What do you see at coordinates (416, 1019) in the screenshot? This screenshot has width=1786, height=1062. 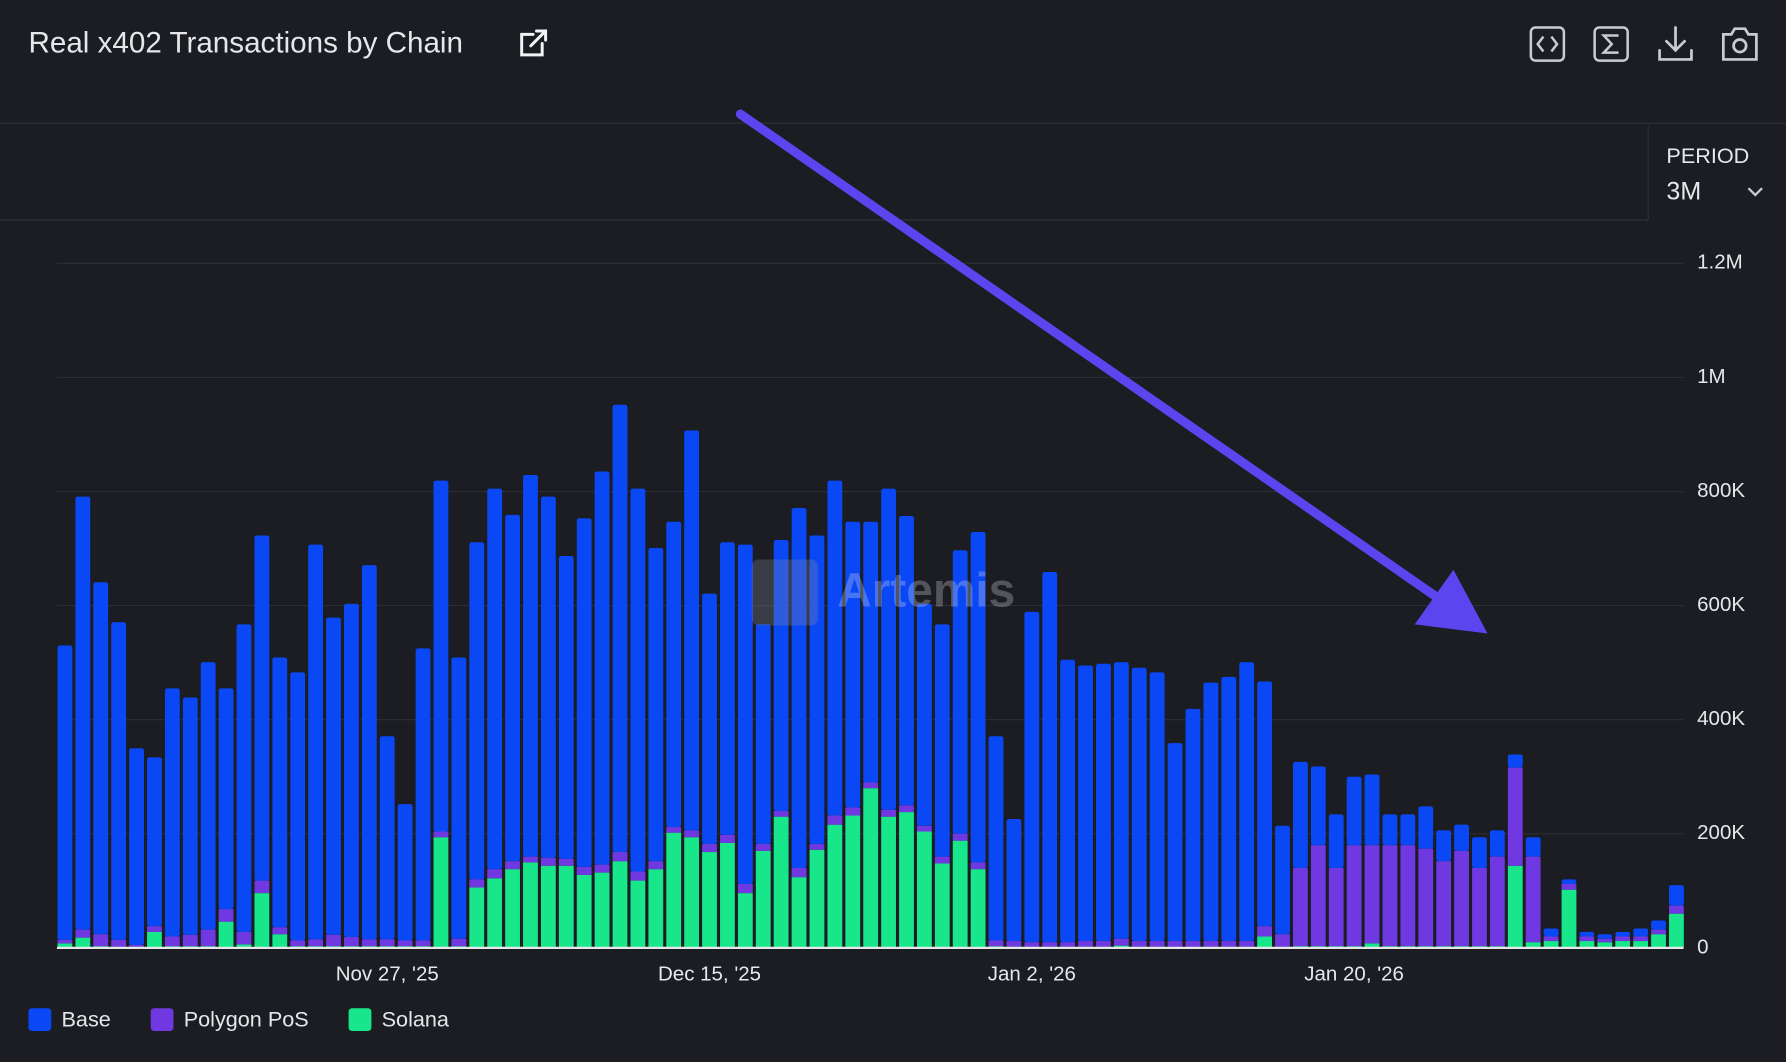 I see `legend-label: Solana` at bounding box center [416, 1019].